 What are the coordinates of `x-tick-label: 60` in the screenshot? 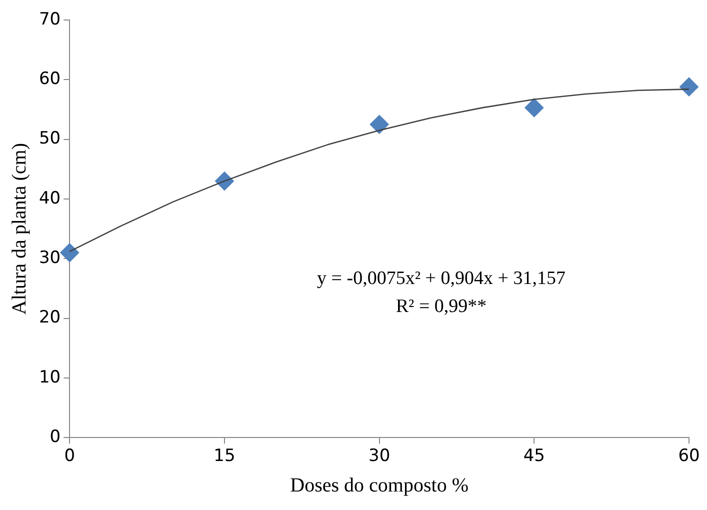 It's located at (689, 456).